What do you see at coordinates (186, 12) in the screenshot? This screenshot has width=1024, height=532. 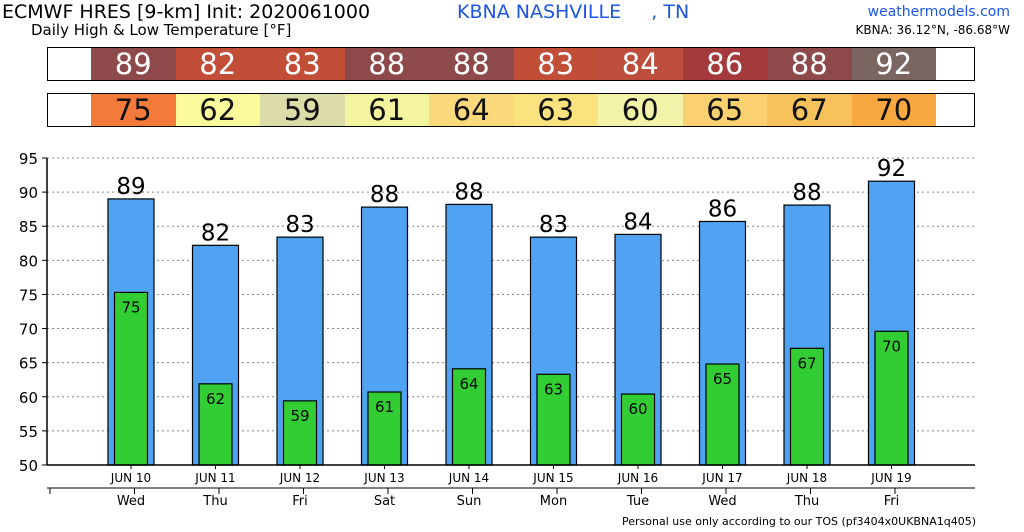 I see `model-title: ECMWF HRES [9-km] Init: 2020061000` at bounding box center [186, 12].